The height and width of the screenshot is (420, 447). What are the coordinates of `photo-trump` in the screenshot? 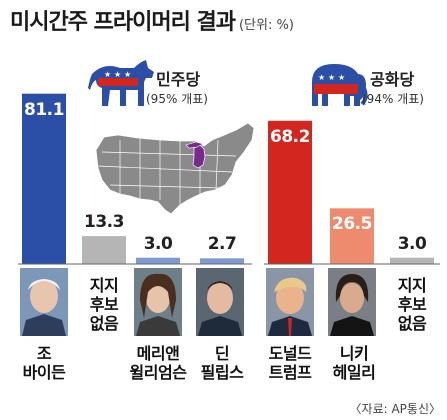 It's located at (290, 302).